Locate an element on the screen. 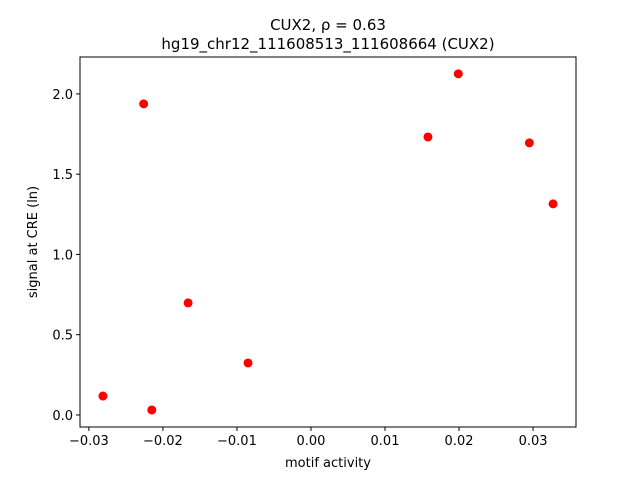 The image size is (640, 480). y-axis-label: signal at CRE (ln) is located at coordinates (33, 242).